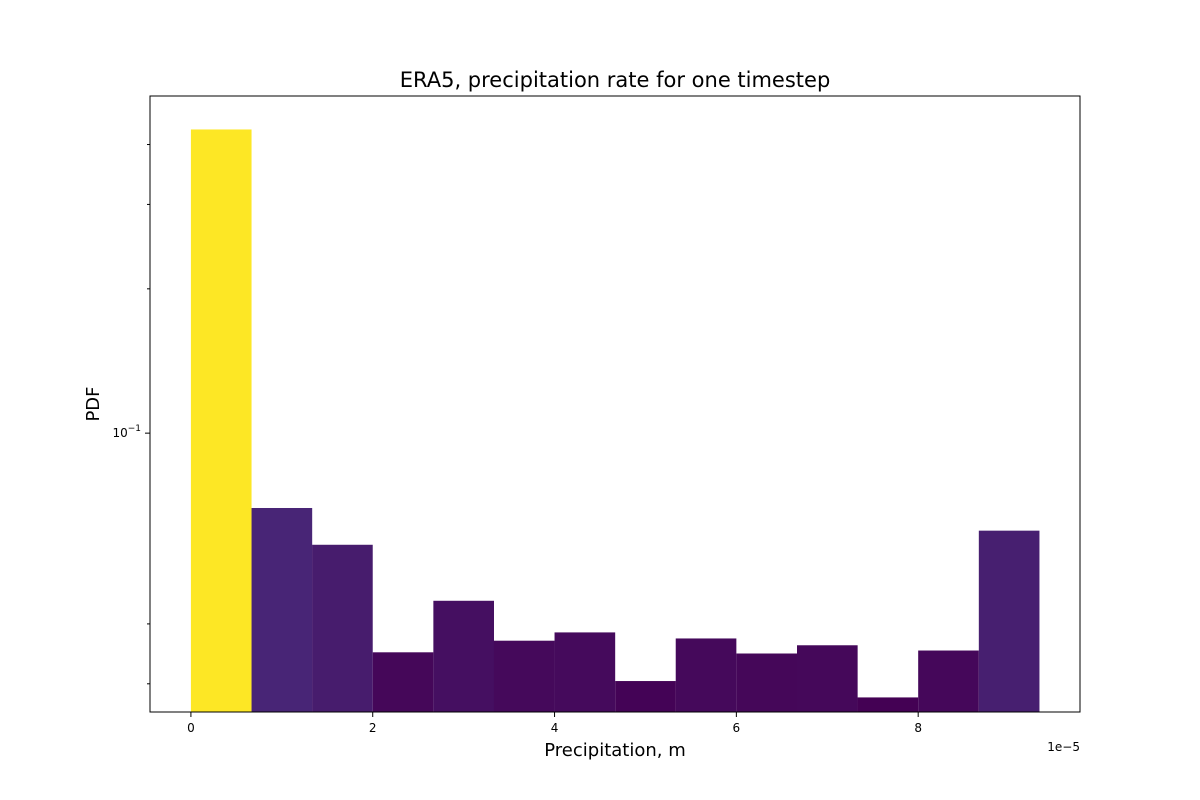  I want to click on x-tick-label: 2, so click(373, 728).